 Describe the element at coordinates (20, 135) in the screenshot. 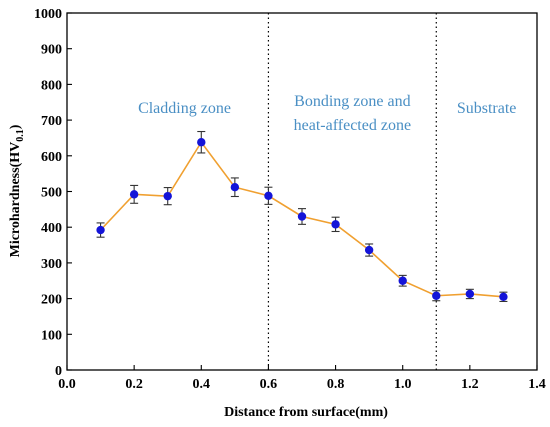

I see `y-axis-title-sub: 0.1` at that location.